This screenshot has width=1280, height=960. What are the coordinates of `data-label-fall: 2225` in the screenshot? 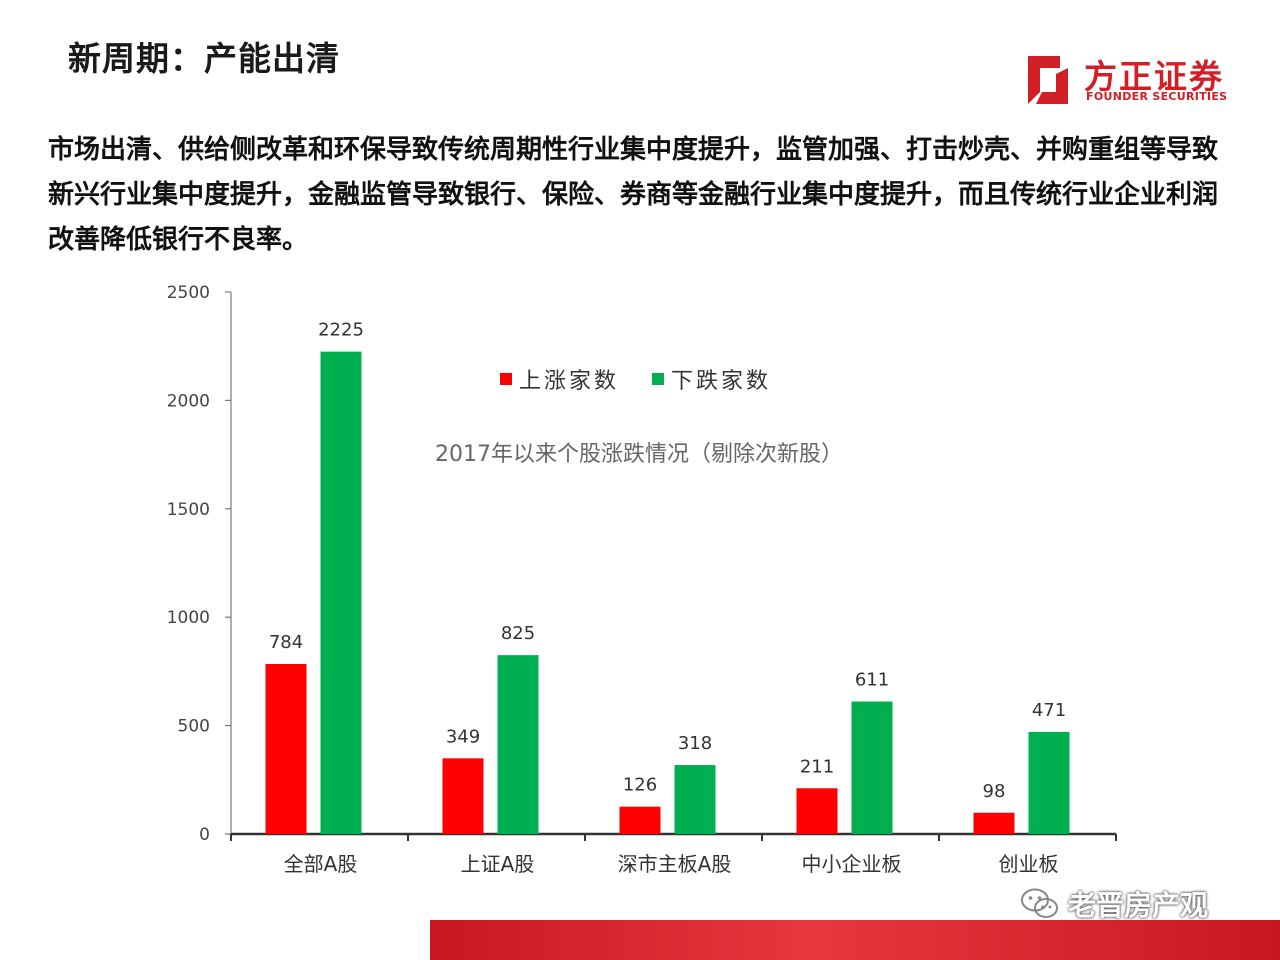 It's located at (341, 330).